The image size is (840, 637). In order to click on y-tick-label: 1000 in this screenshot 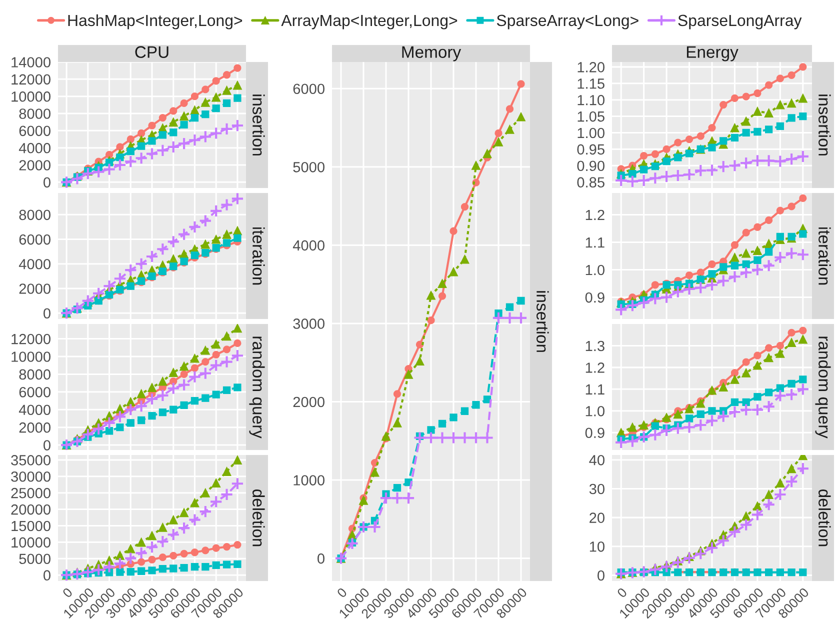, I will do `click(309, 480)`.